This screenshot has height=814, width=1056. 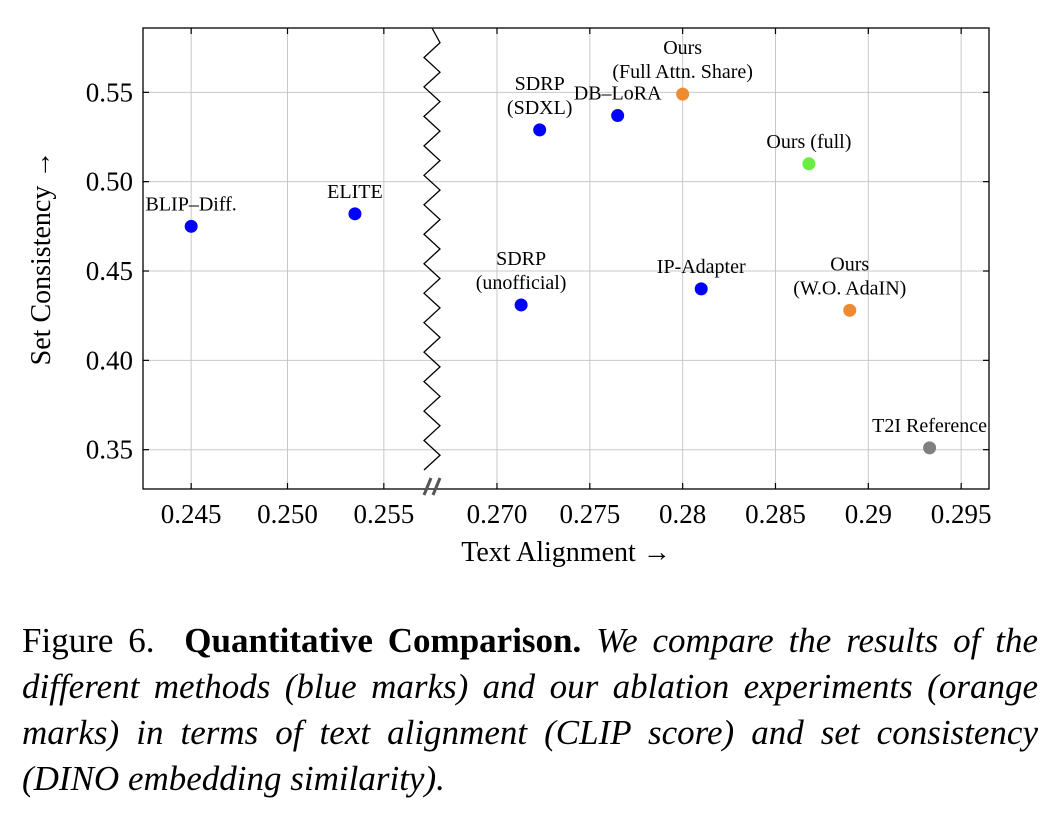 What do you see at coordinates (109, 182) in the screenshot?
I see `y-tick-label: 0.50` at bounding box center [109, 182].